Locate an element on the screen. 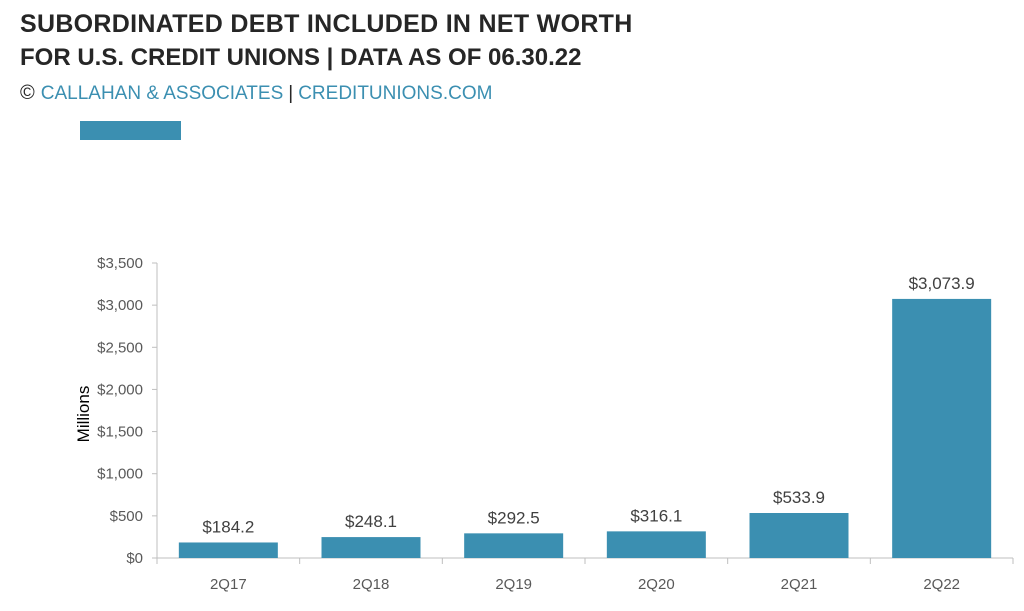  chart-title: SUBORDINATED DEBT INCLUDED IN NET WORTH is located at coordinates (326, 24).